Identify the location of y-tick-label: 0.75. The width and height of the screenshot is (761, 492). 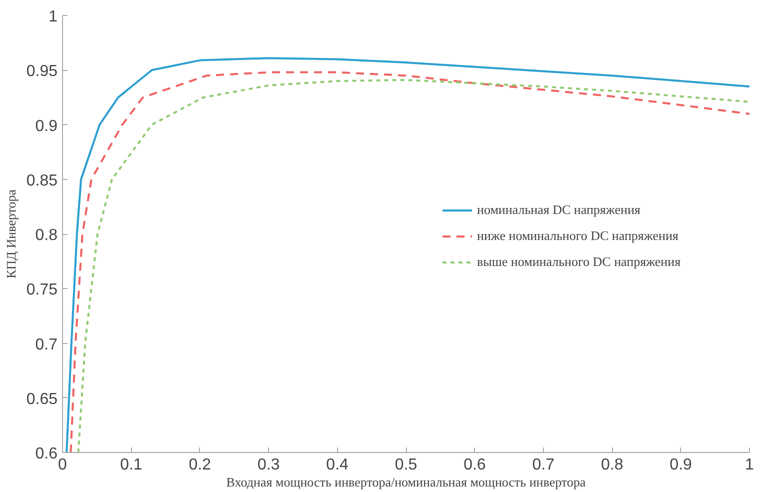
(42, 290).